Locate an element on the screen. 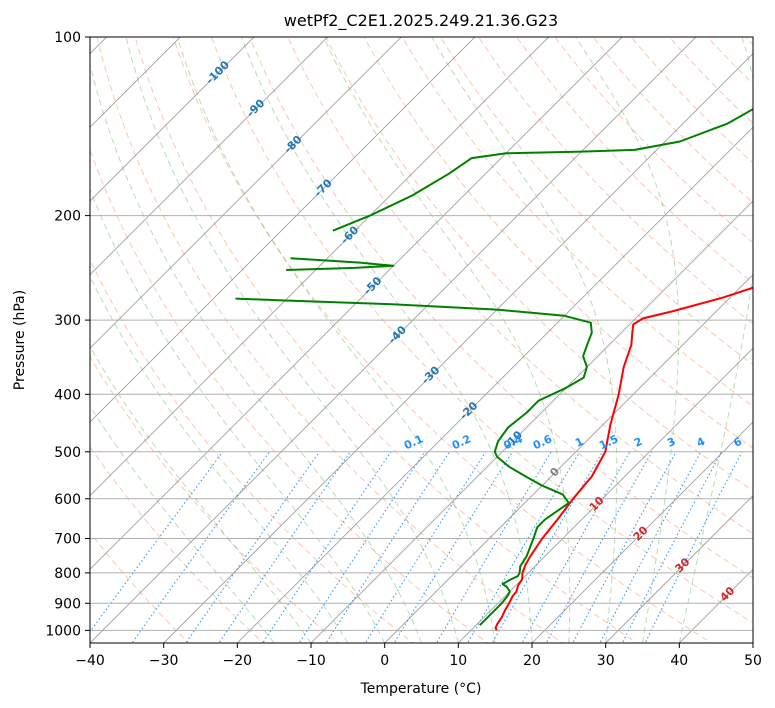 The image size is (775, 708). y-tick-label: 100 is located at coordinates (67, 38).